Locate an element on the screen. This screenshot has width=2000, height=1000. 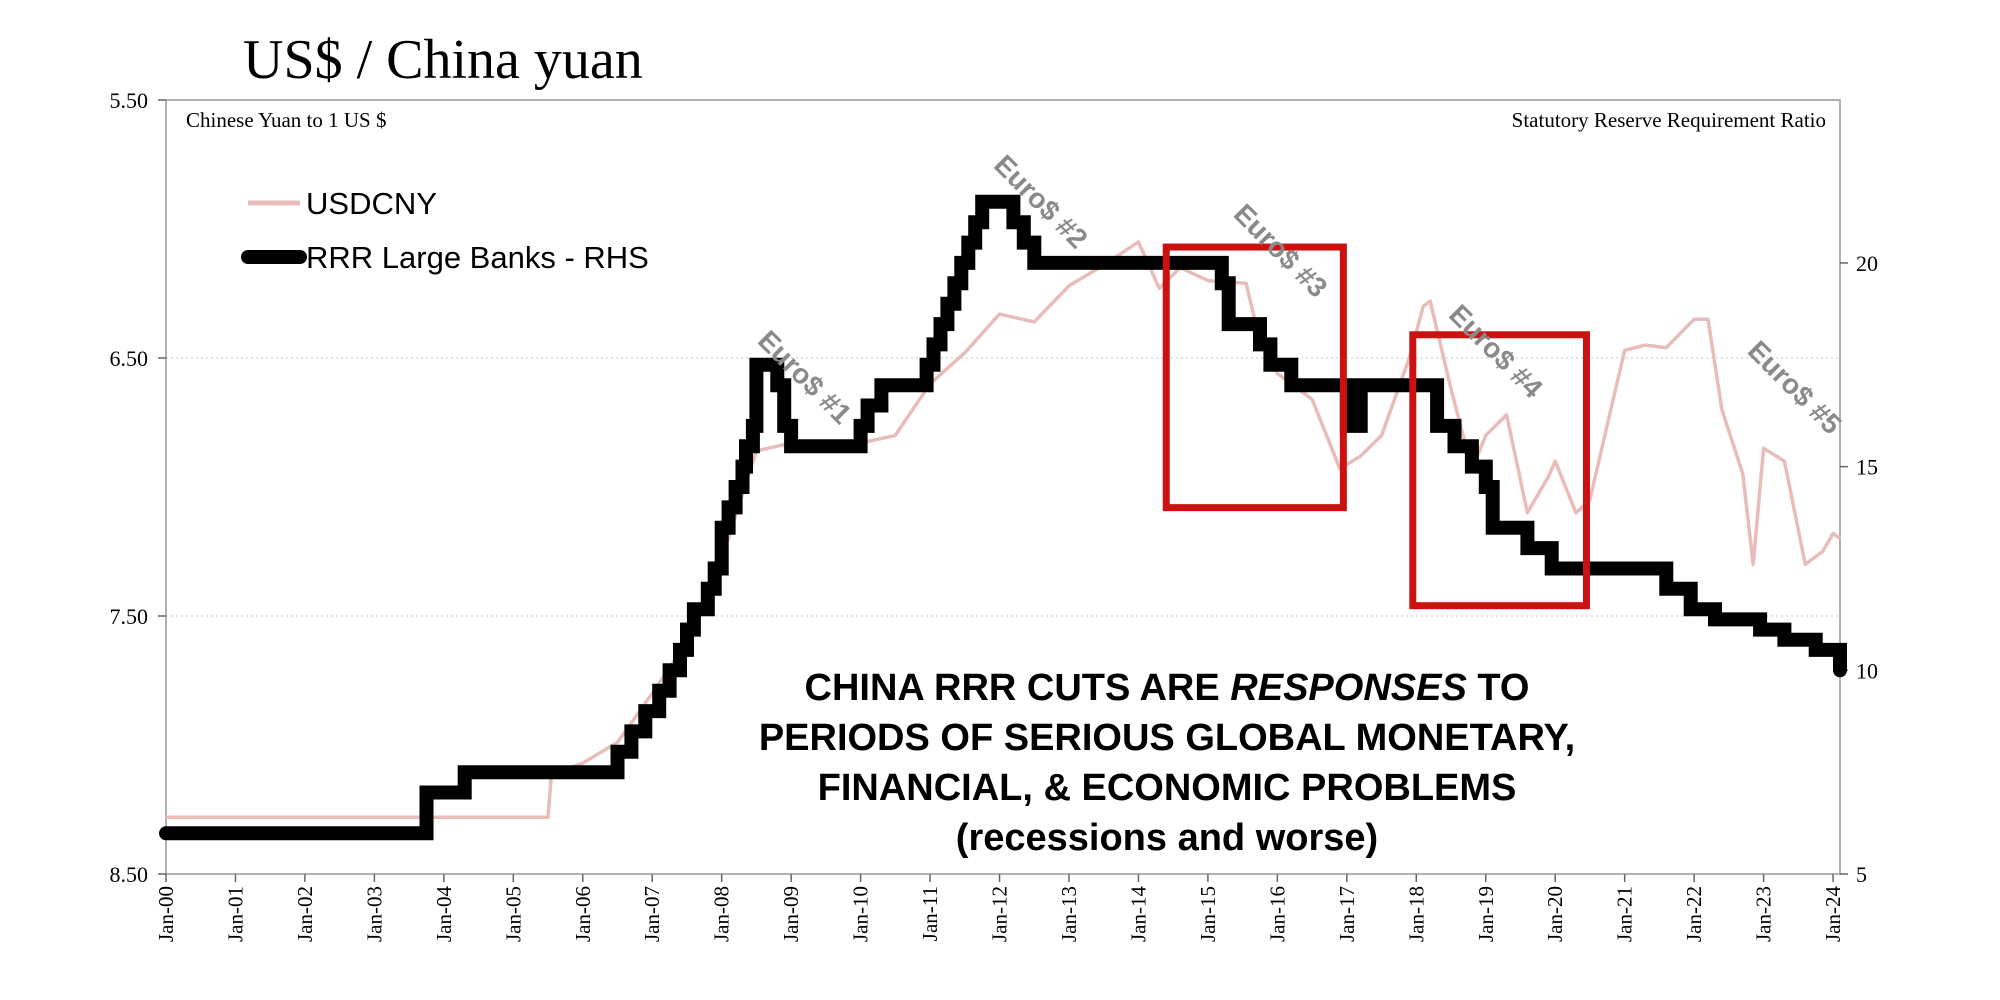
event-label-4: Euro$ #4 is located at coordinates (1496, 352).